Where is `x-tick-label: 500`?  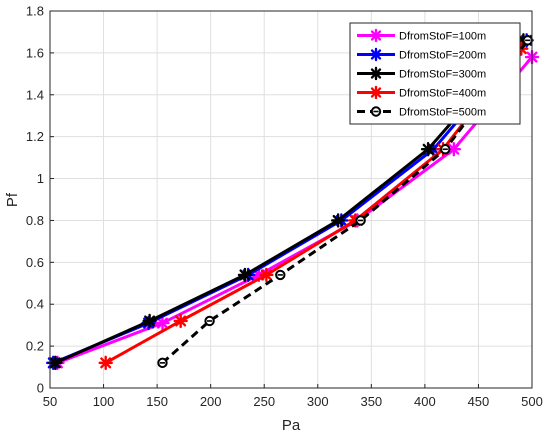
x-tick-label: 500 is located at coordinates (532, 401).